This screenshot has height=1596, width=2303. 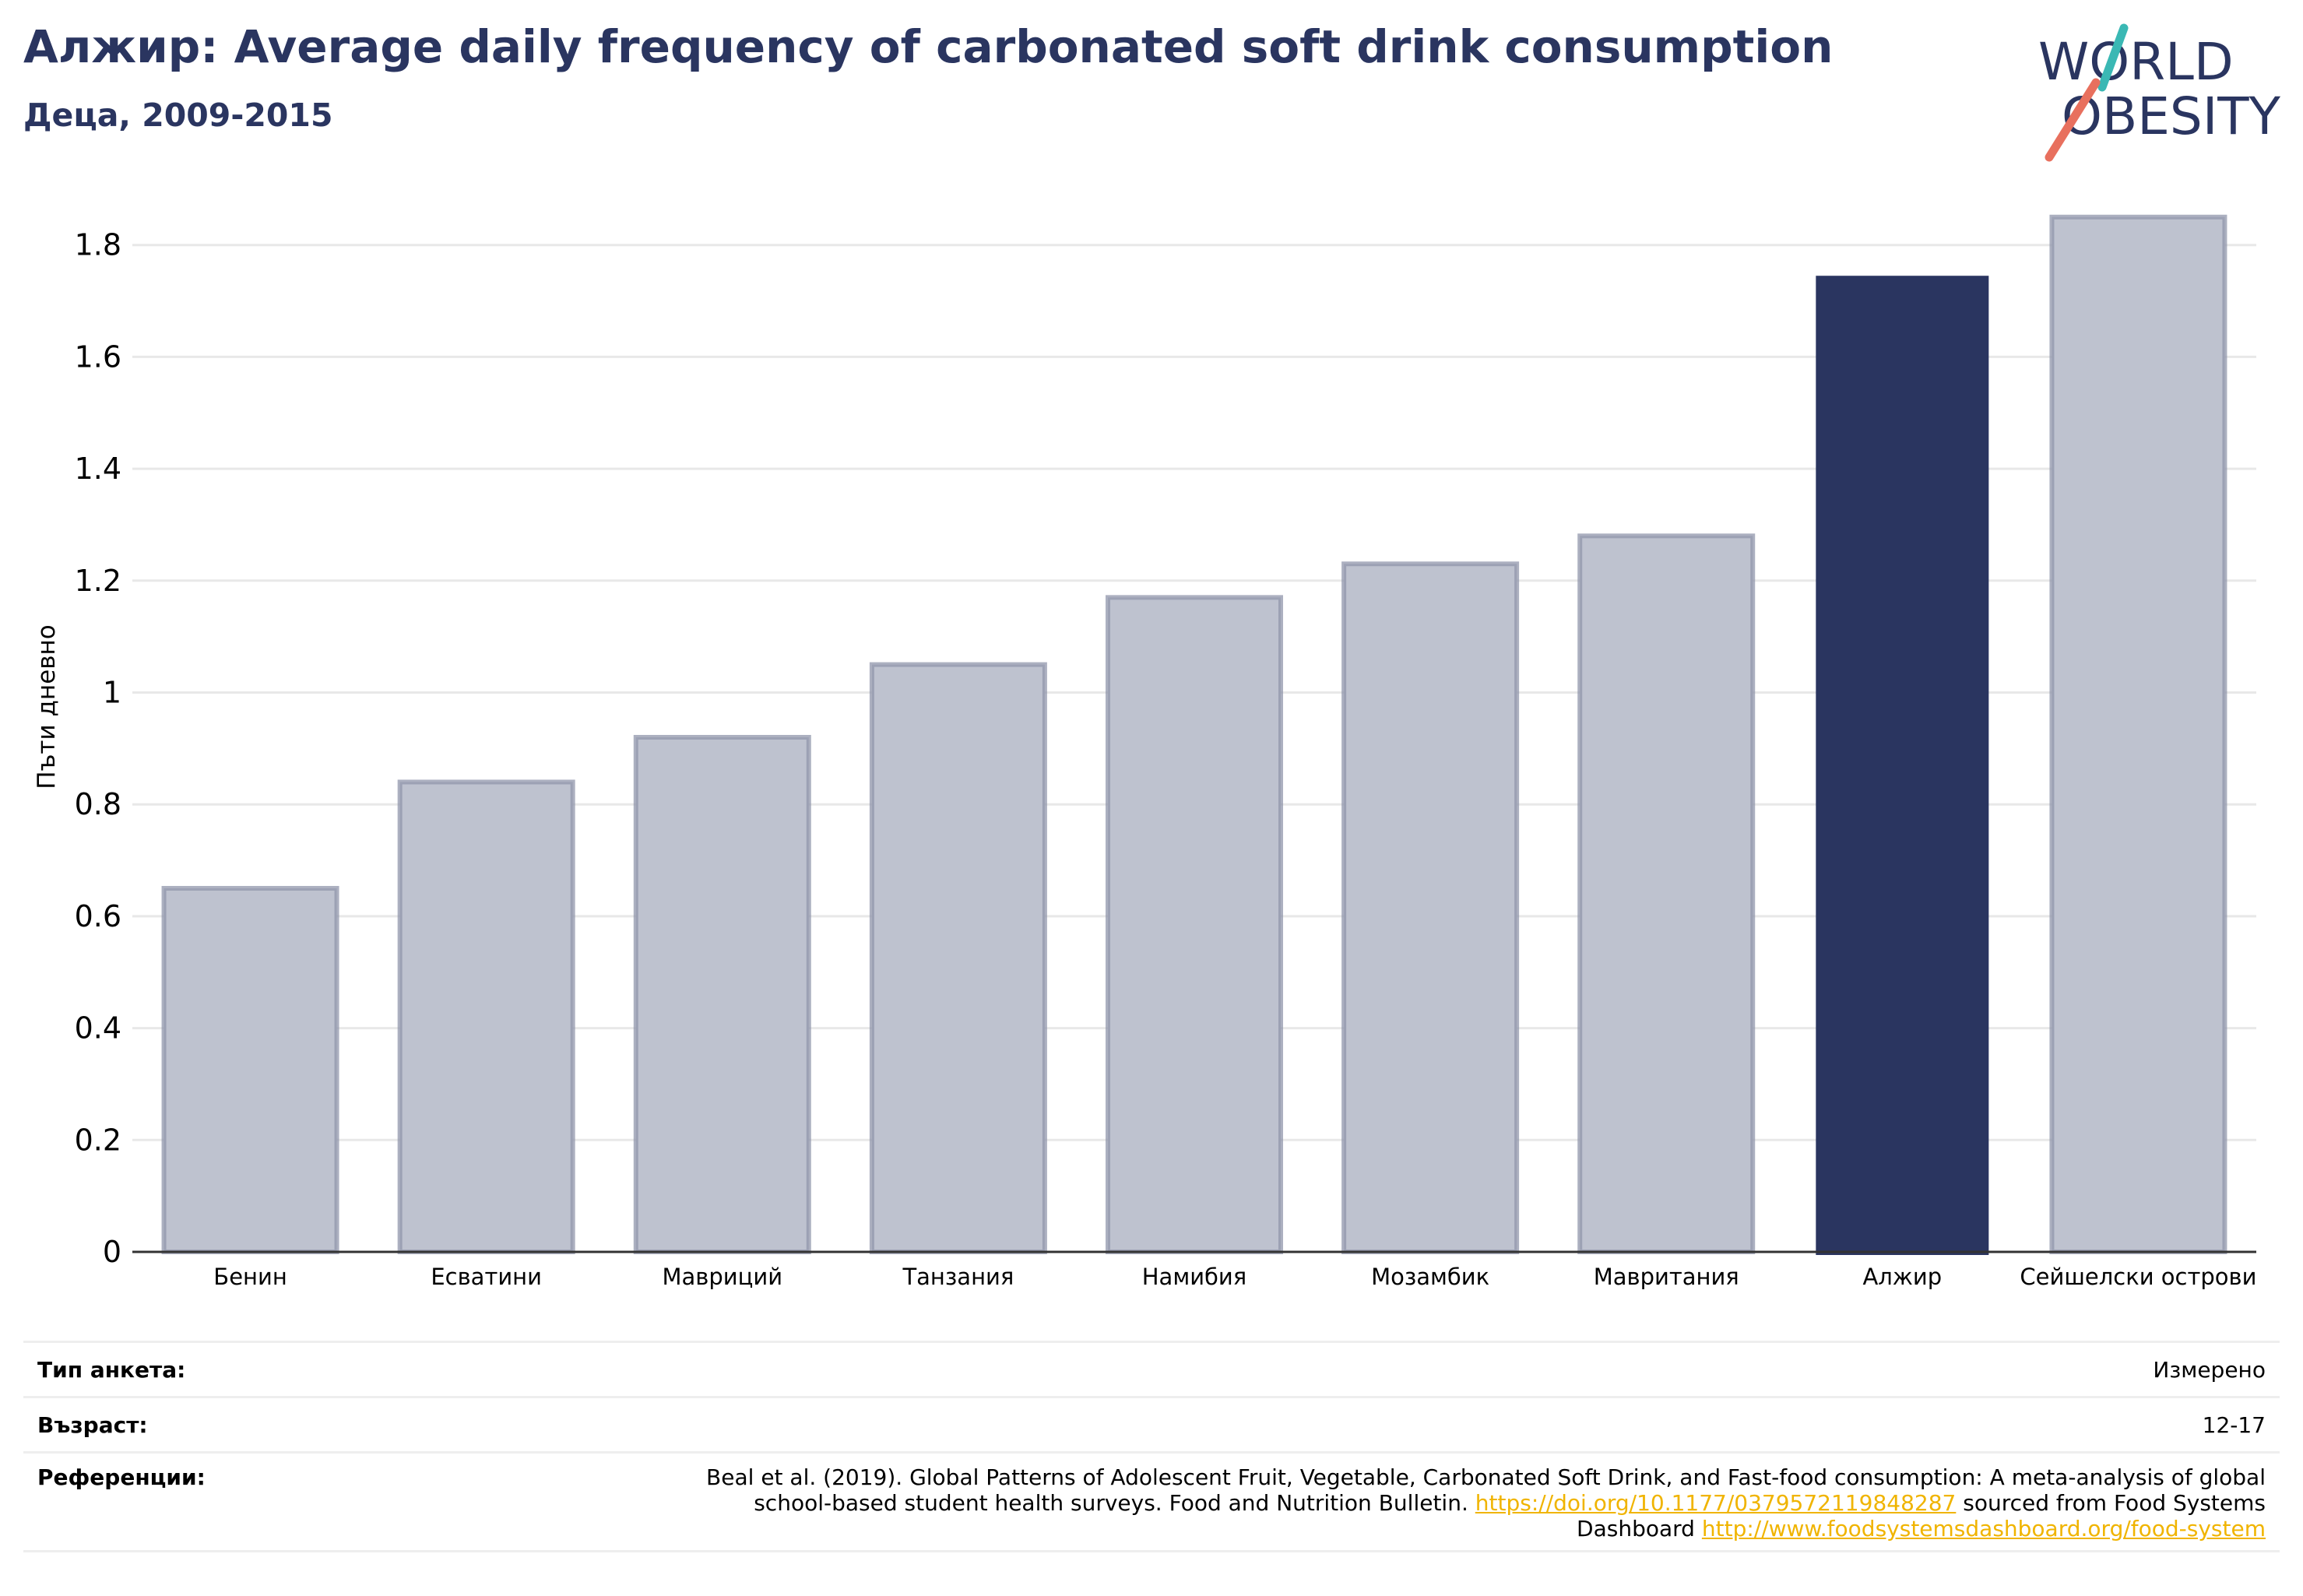 I want to click on x-tick-label: Мавриций, so click(x=722, y=1277).